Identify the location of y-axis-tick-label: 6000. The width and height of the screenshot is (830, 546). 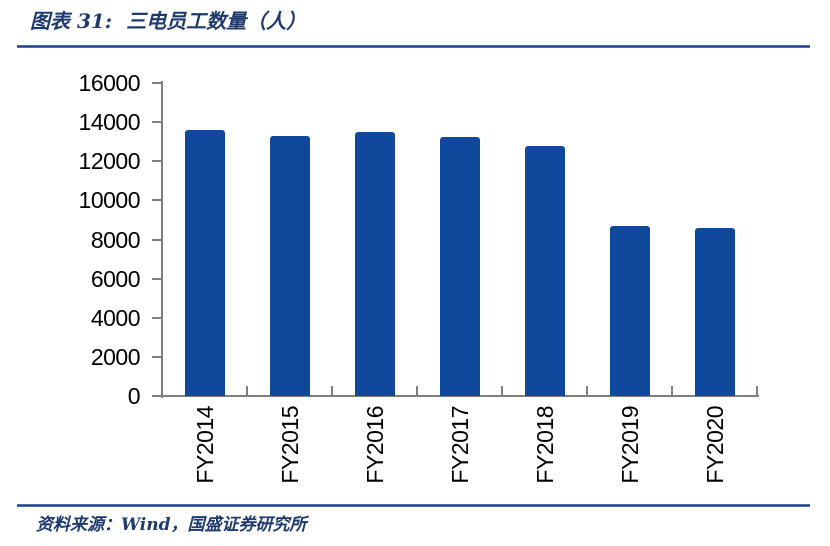
(115, 278).